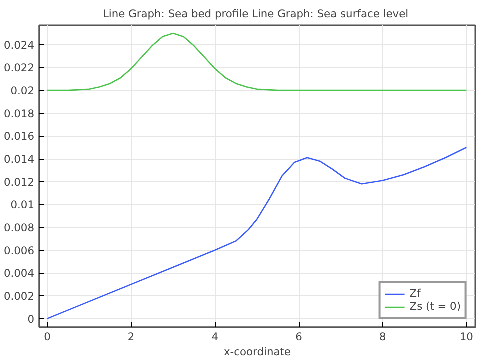 This screenshot has height=361, width=483. Describe the element at coordinates (416, 293) in the screenshot. I see `legend-label: Zf` at that location.